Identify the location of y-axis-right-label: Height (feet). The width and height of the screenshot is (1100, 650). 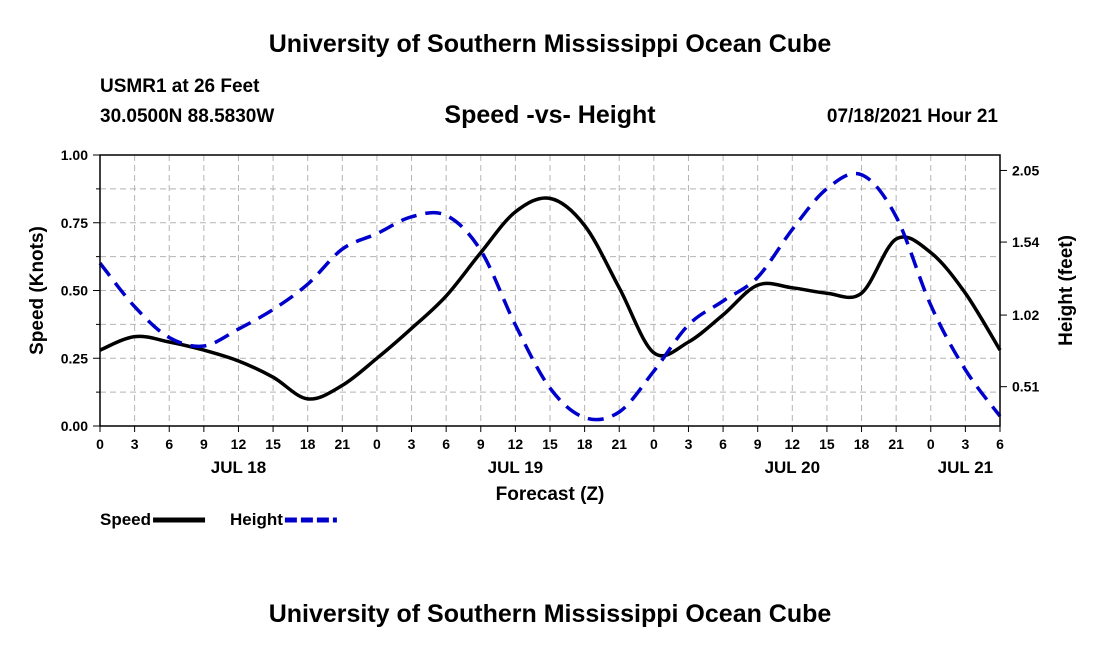
(1066, 290).